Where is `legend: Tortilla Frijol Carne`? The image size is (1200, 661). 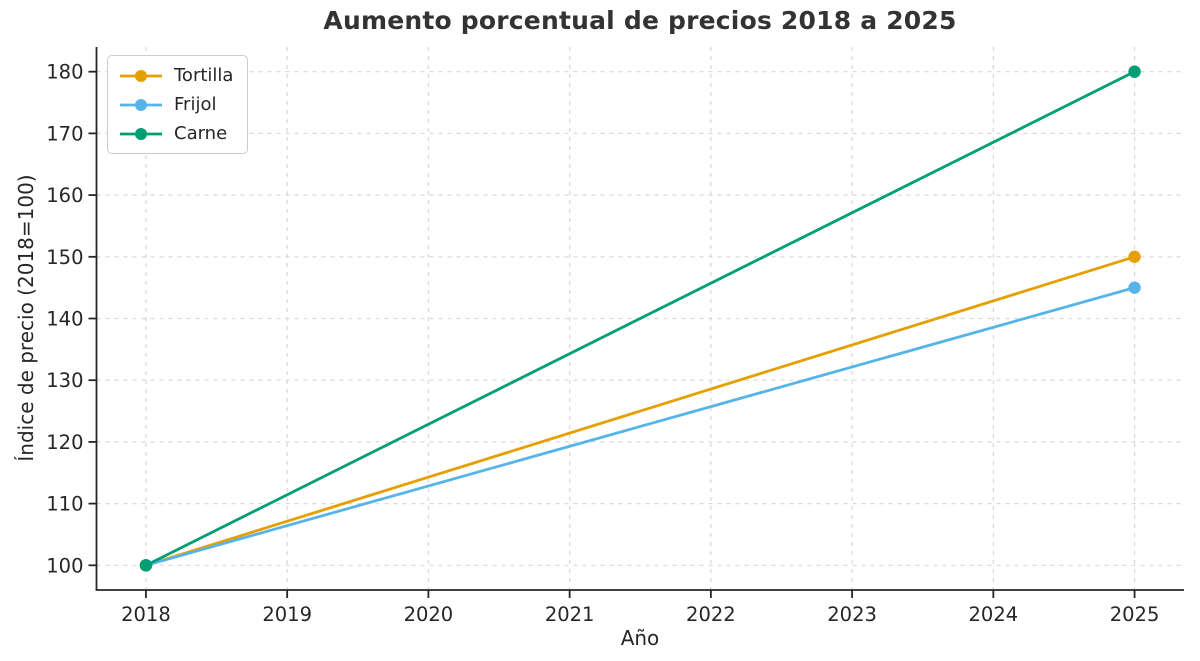
legend: Tortilla Frijol Carne is located at coordinates (178, 104).